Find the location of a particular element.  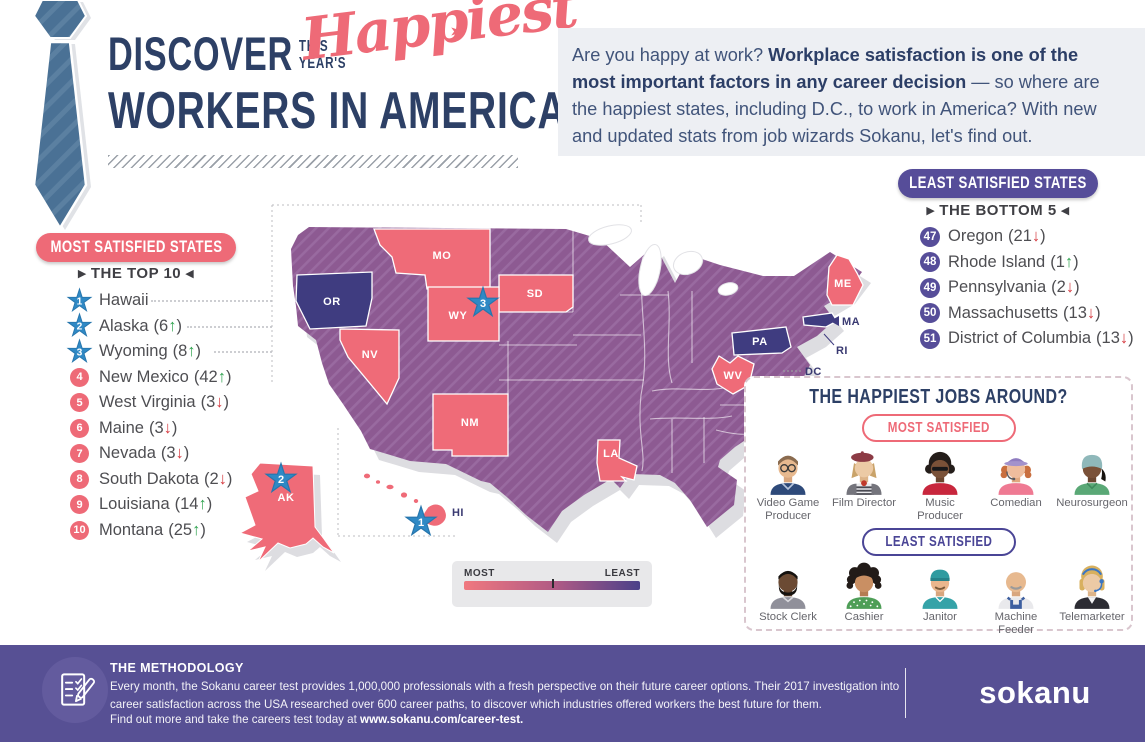

oregon-label: OR is located at coordinates (332, 302).